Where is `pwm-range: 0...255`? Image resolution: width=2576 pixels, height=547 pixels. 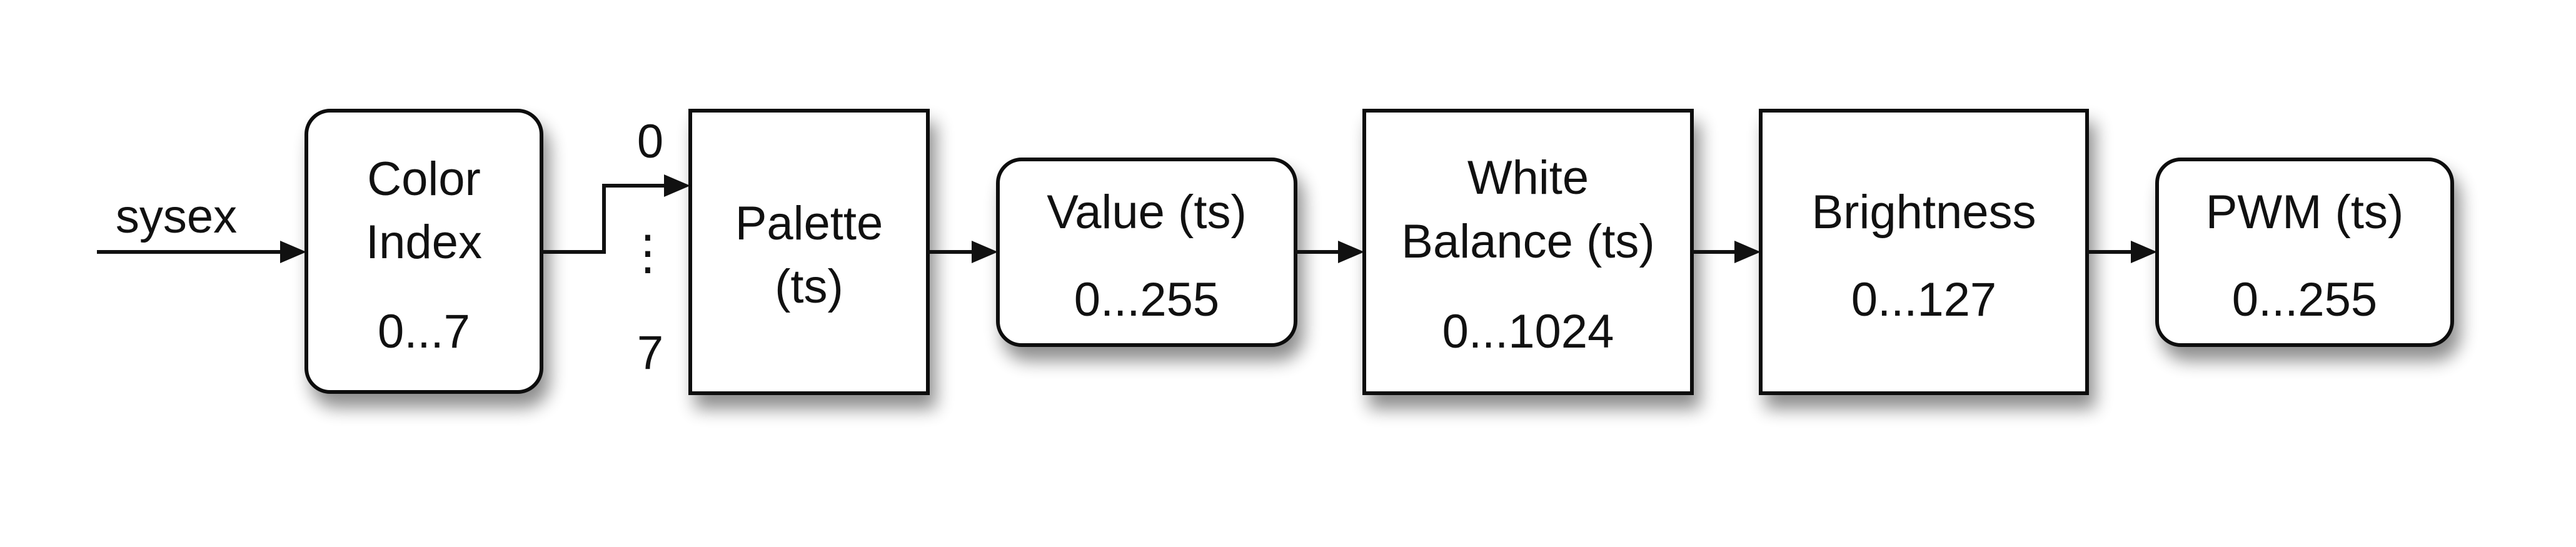 pwm-range: 0...255 is located at coordinates (2304, 299).